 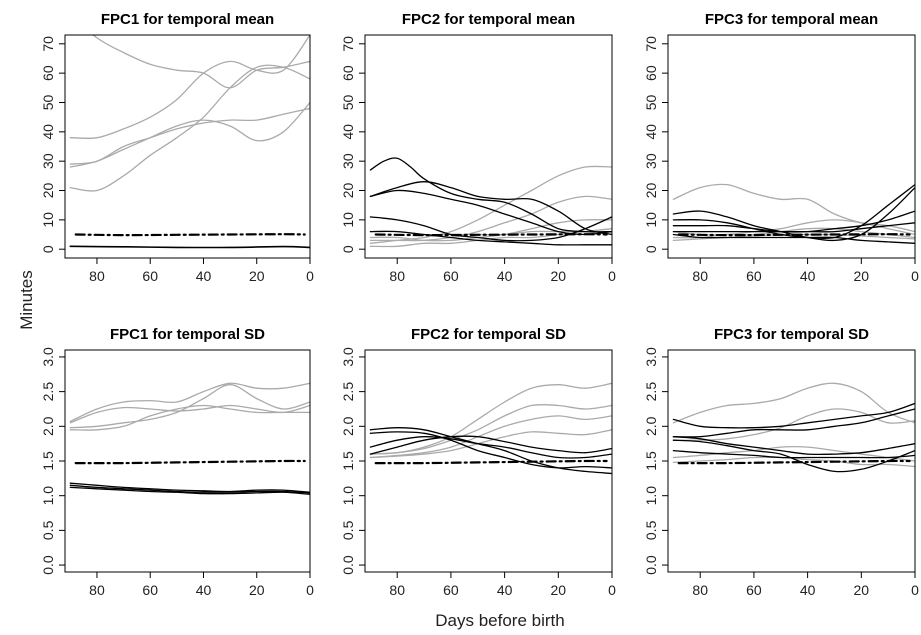 What do you see at coordinates (488, 334) in the screenshot?
I see `panel-title: FPC2 for temporal SD` at bounding box center [488, 334].